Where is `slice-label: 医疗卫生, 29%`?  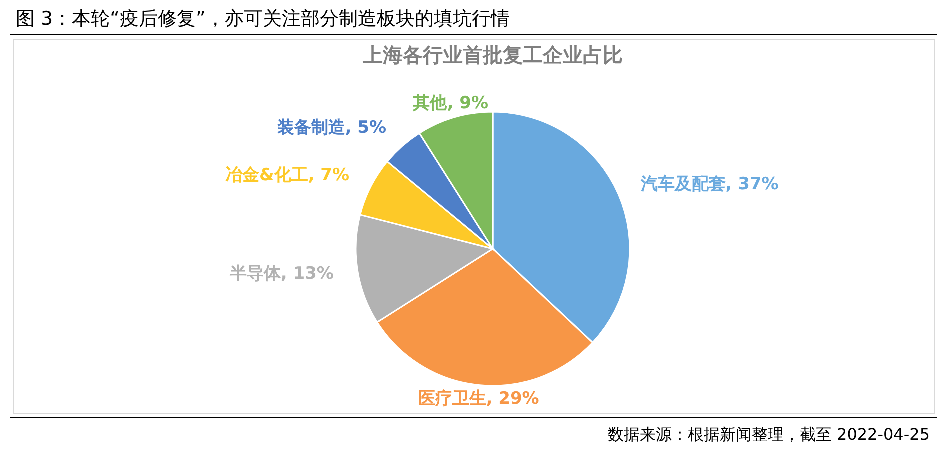 slice-label: 医疗卫生, 29% is located at coordinates (479, 398).